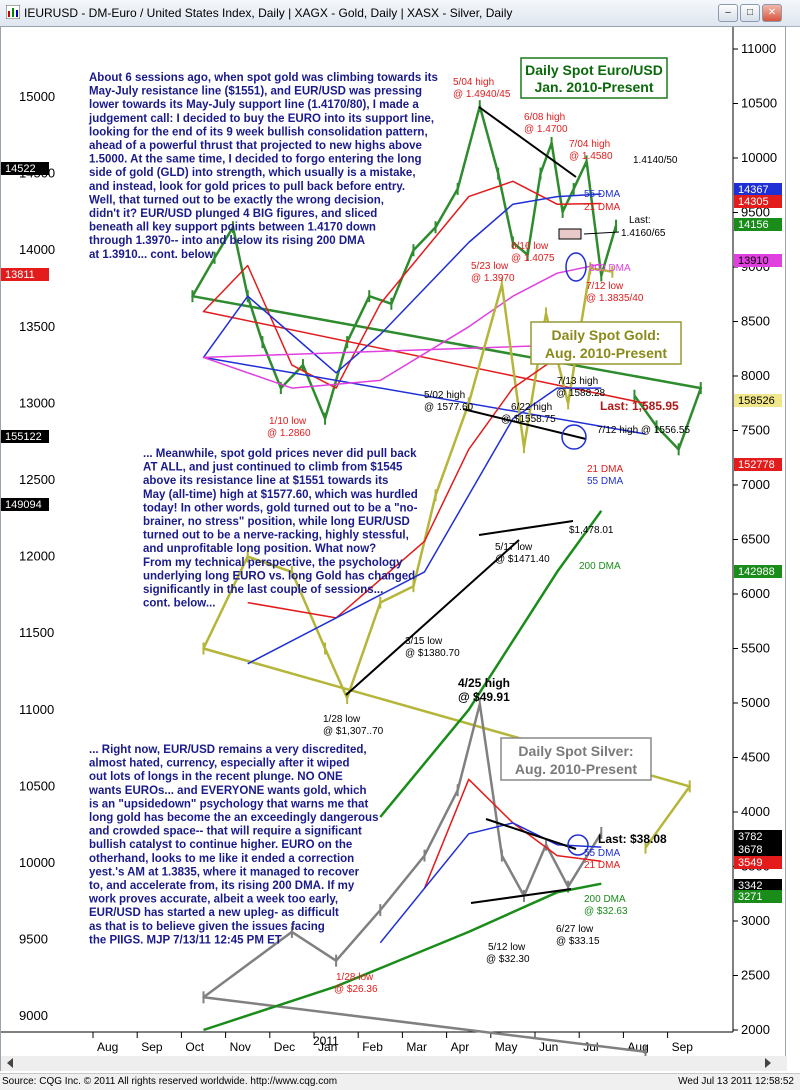 The height and width of the screenshot is (1090, 800). Describe the element at coordinates (574, 437) in the screenshot. I see `gold-breakout-circle` at that location.